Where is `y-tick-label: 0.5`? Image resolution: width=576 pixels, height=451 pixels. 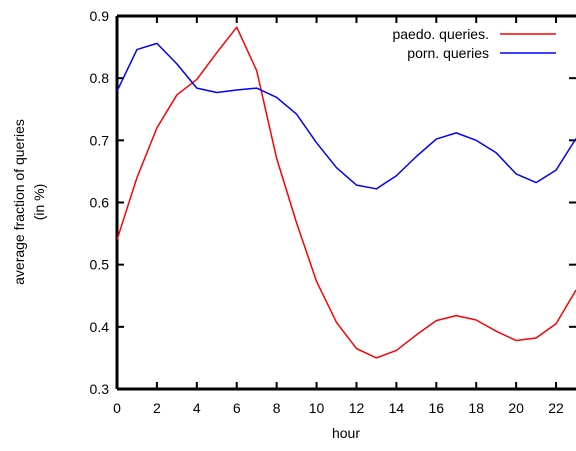 y-tick-label: 0.5 is located at coordinates (100, 265).